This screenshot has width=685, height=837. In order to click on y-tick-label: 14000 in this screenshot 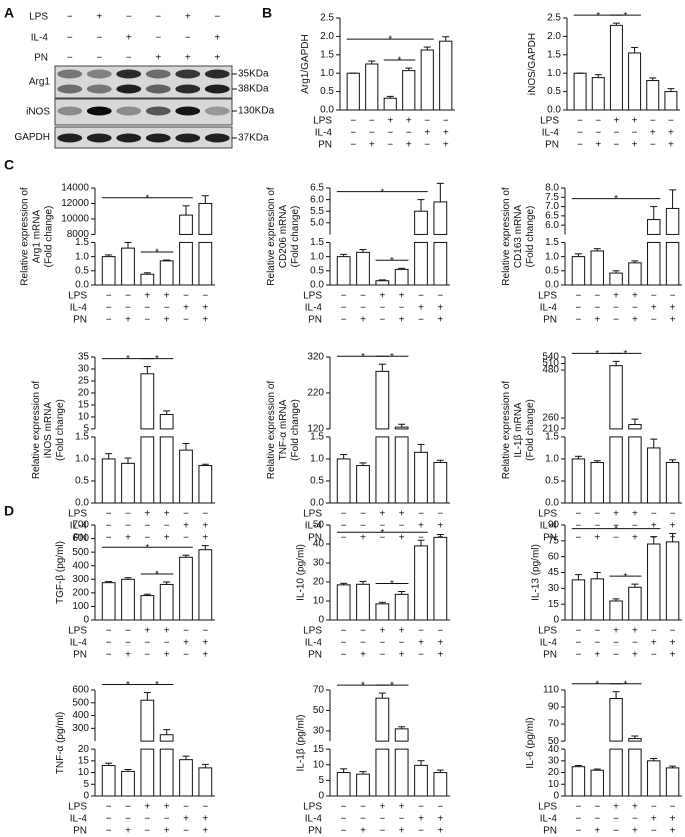, I will do `click(75, 188)`.